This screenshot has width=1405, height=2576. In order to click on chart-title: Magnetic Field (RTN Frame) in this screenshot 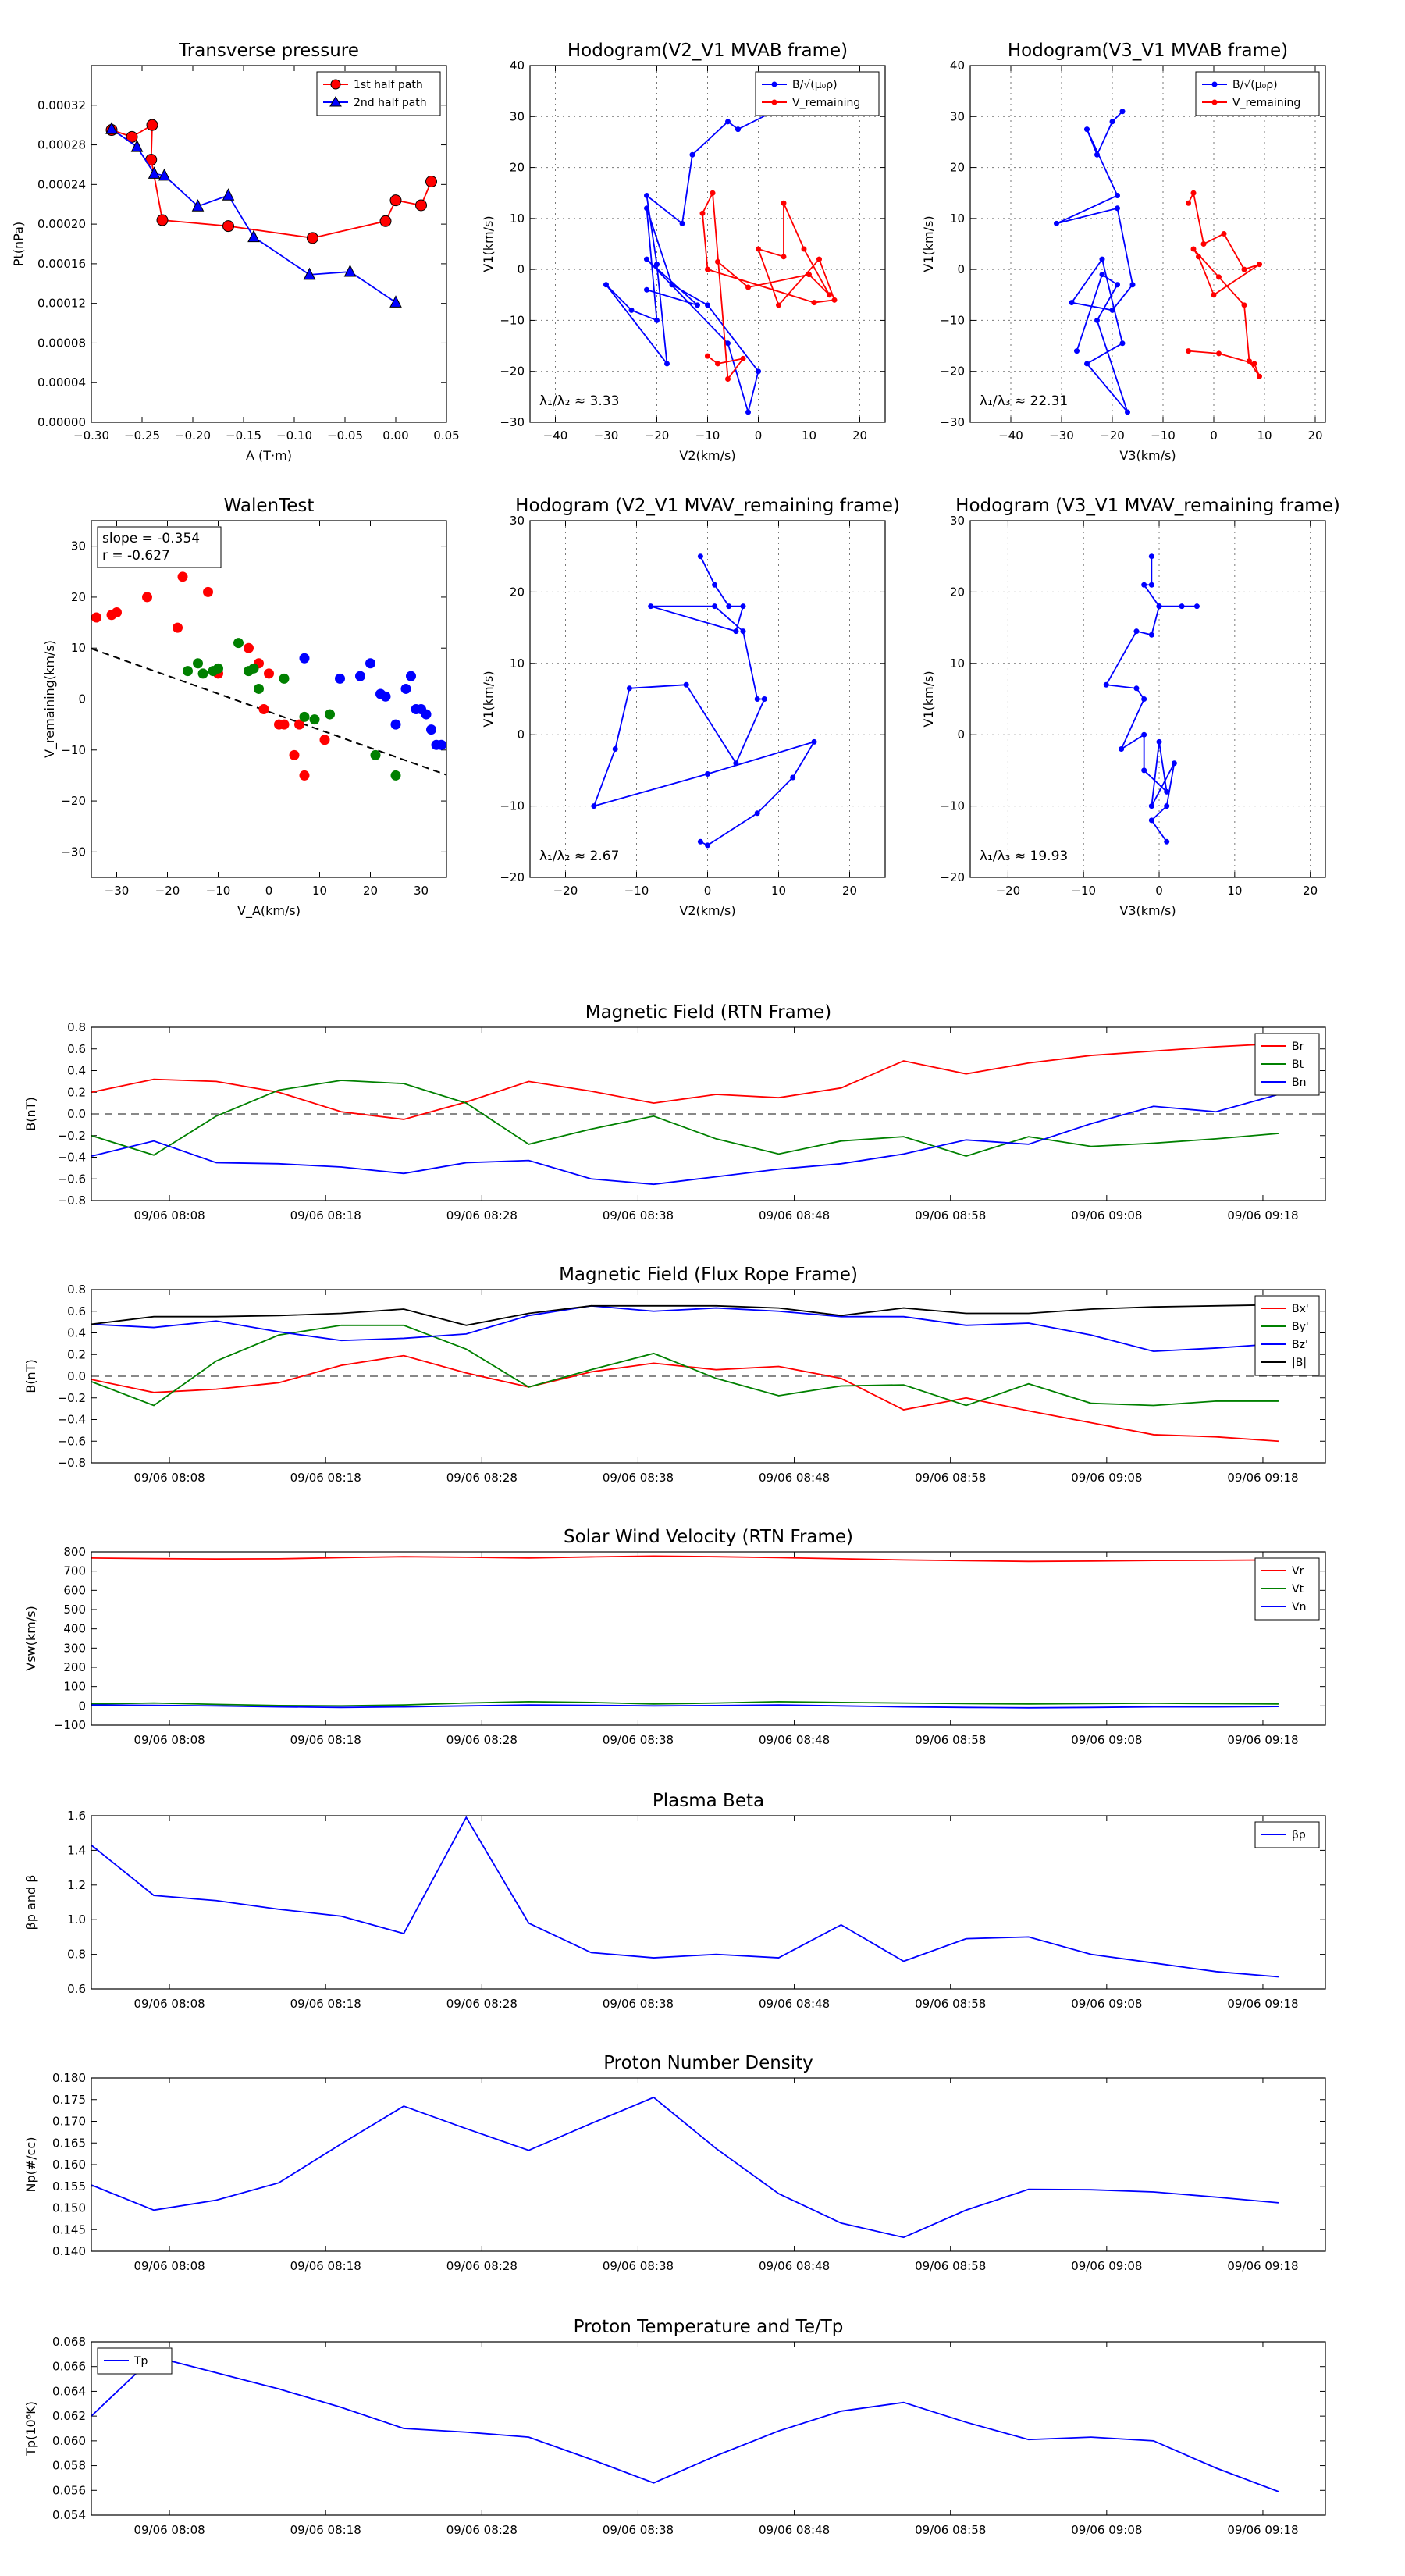, I will do `click(709, 1012)`.